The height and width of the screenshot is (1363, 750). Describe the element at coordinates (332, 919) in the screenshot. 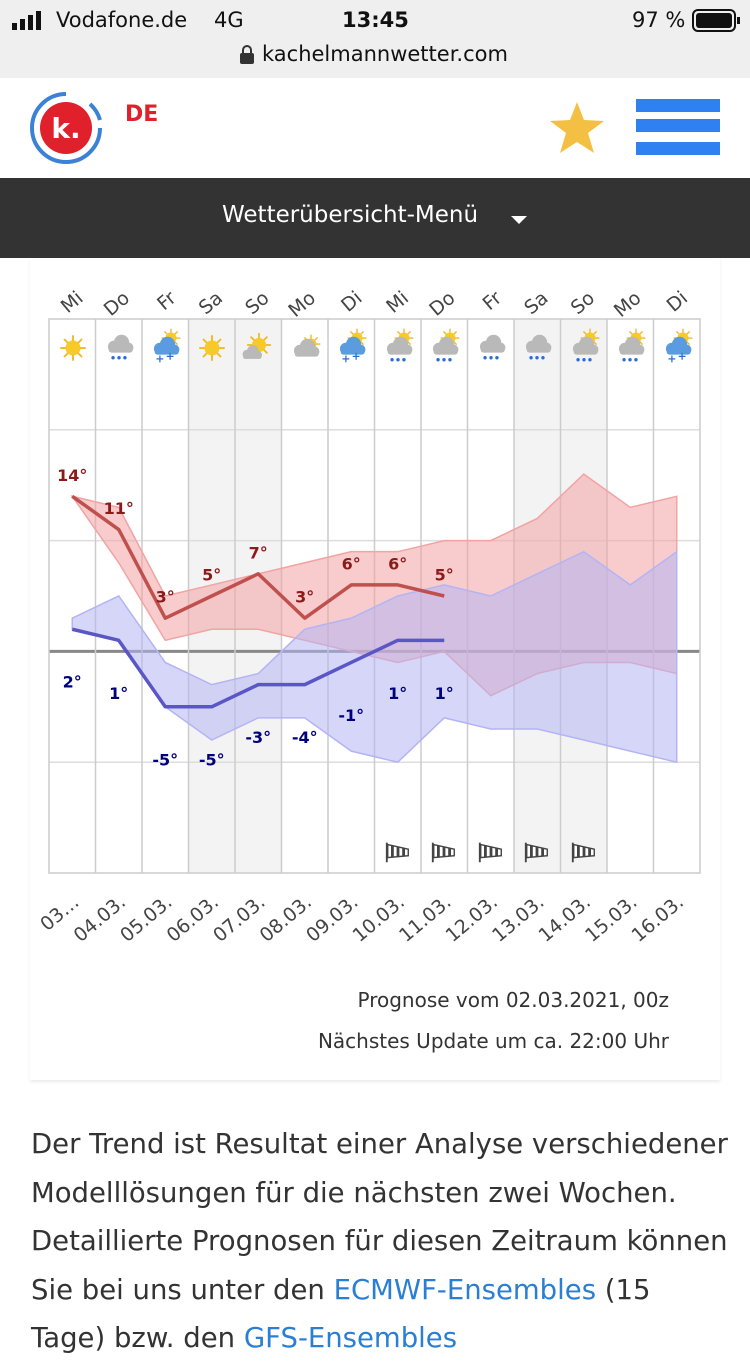

I see `x-tick-label: 09.03.` at that location.